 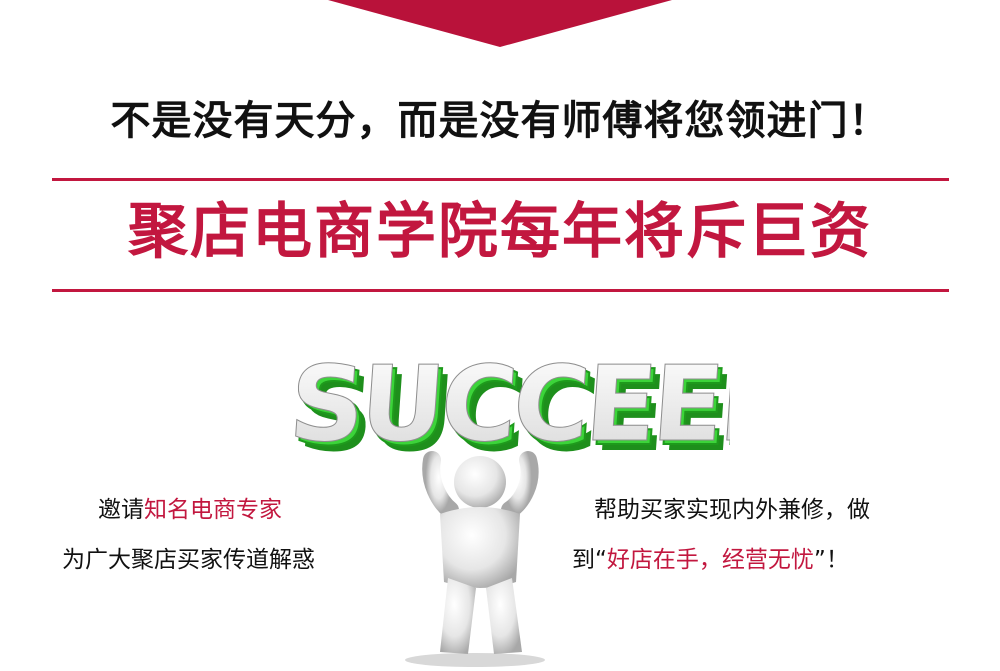 What do you see at coordinates (500, 290) in the screenshot?
I see `divider-bottom` at bounding box center [500, 290].